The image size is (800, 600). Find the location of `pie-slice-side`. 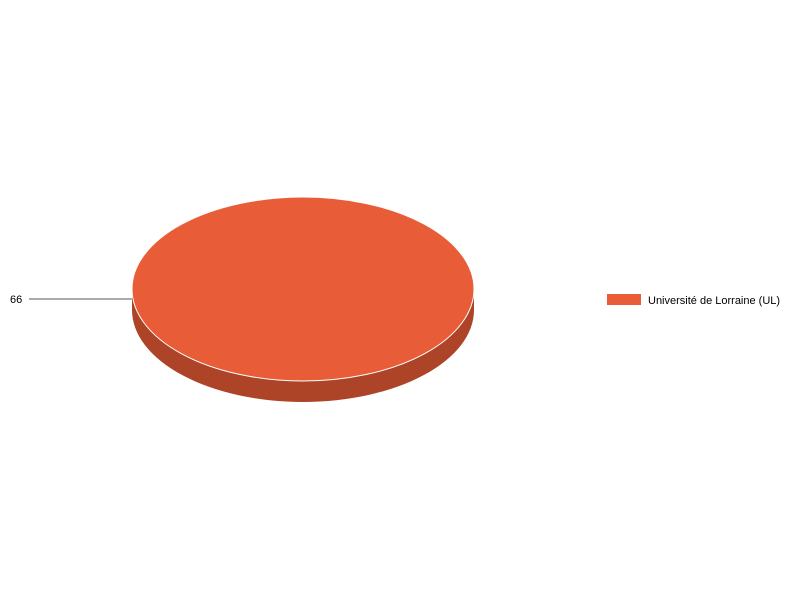

pie-slice-side is located at coordinates (303, 345).